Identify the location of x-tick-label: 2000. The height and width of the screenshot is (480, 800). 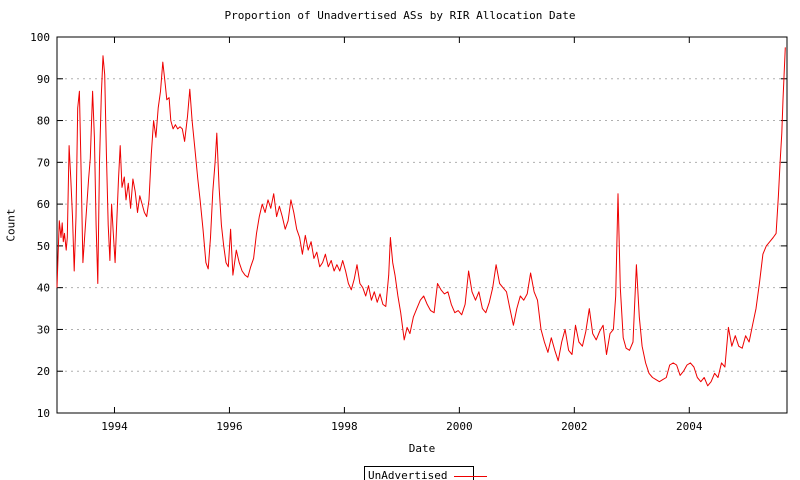
(459, 426).